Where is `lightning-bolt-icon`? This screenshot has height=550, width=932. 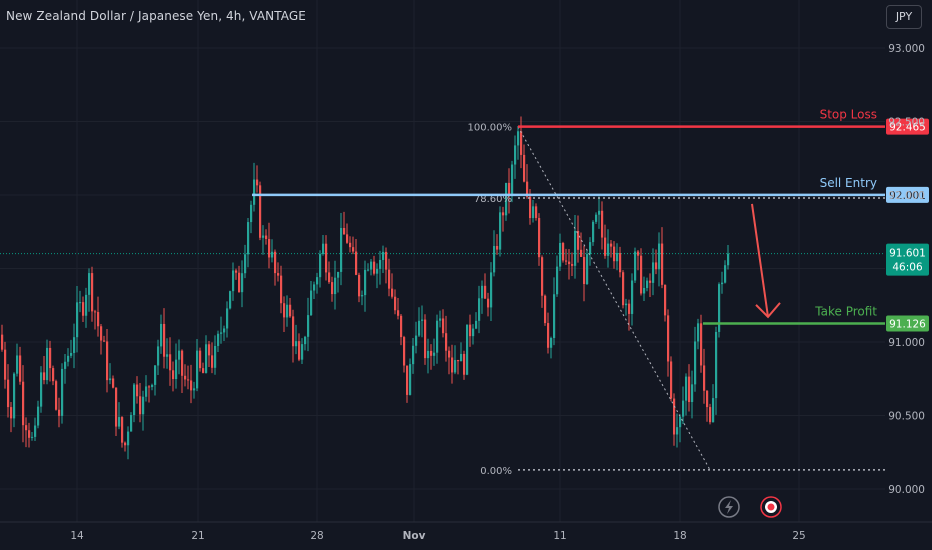
lightning-bolt-icon is located at coordinates (729, 507).